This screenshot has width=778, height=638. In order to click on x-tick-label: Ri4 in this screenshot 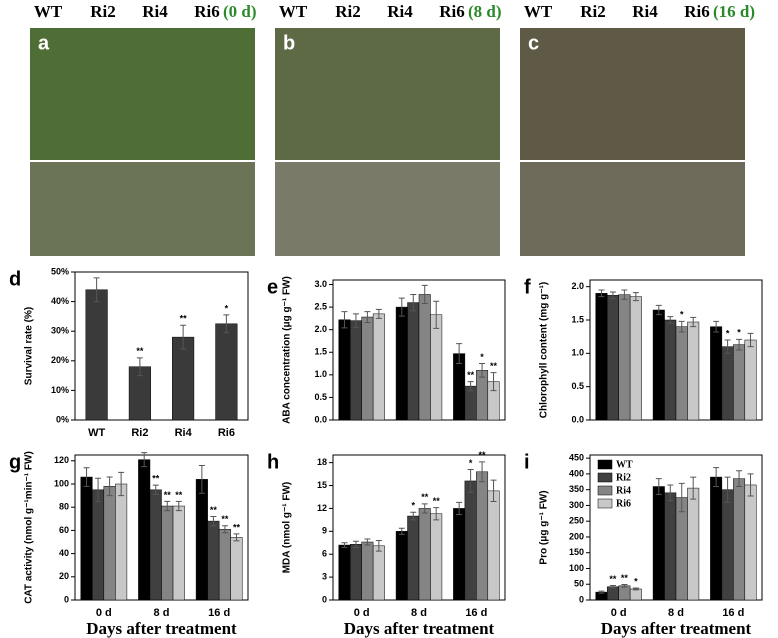, I will do `click(184, 433)`.